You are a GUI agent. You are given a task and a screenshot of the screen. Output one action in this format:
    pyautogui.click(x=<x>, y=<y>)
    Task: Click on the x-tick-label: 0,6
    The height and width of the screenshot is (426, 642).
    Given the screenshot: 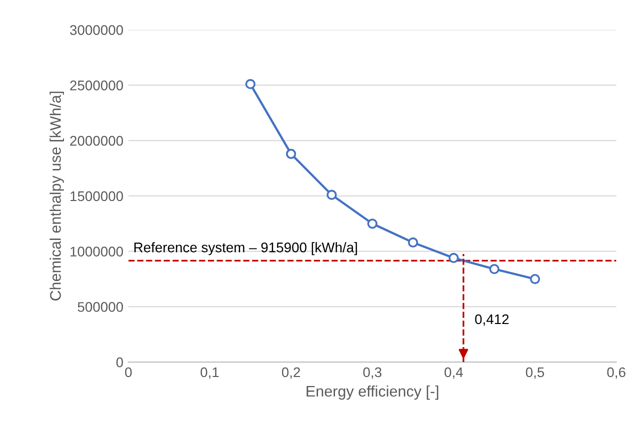 What is the action you would take?
    pyautogui.click(x=616, y=373)
    